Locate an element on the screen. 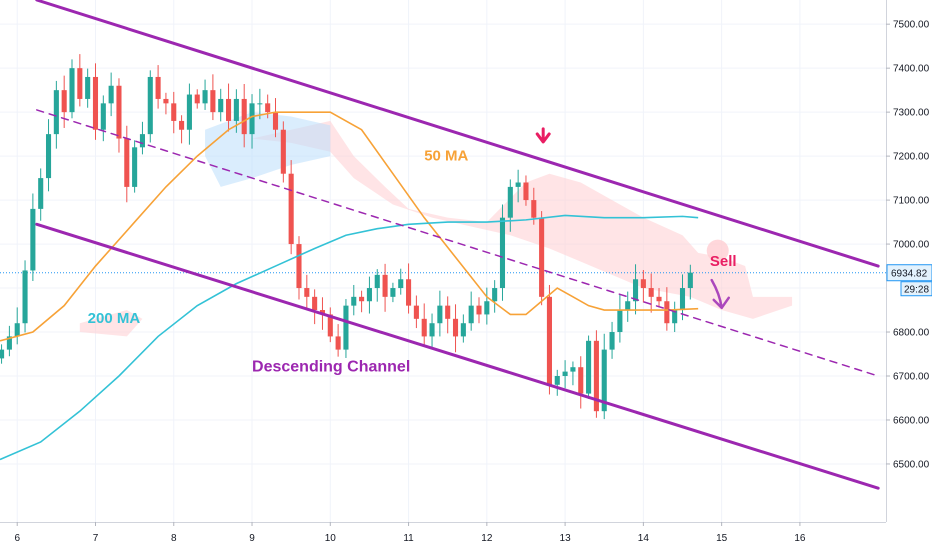 The image size is (932, 550). time-axis-label: 11 is located at coordinates (408, 538).